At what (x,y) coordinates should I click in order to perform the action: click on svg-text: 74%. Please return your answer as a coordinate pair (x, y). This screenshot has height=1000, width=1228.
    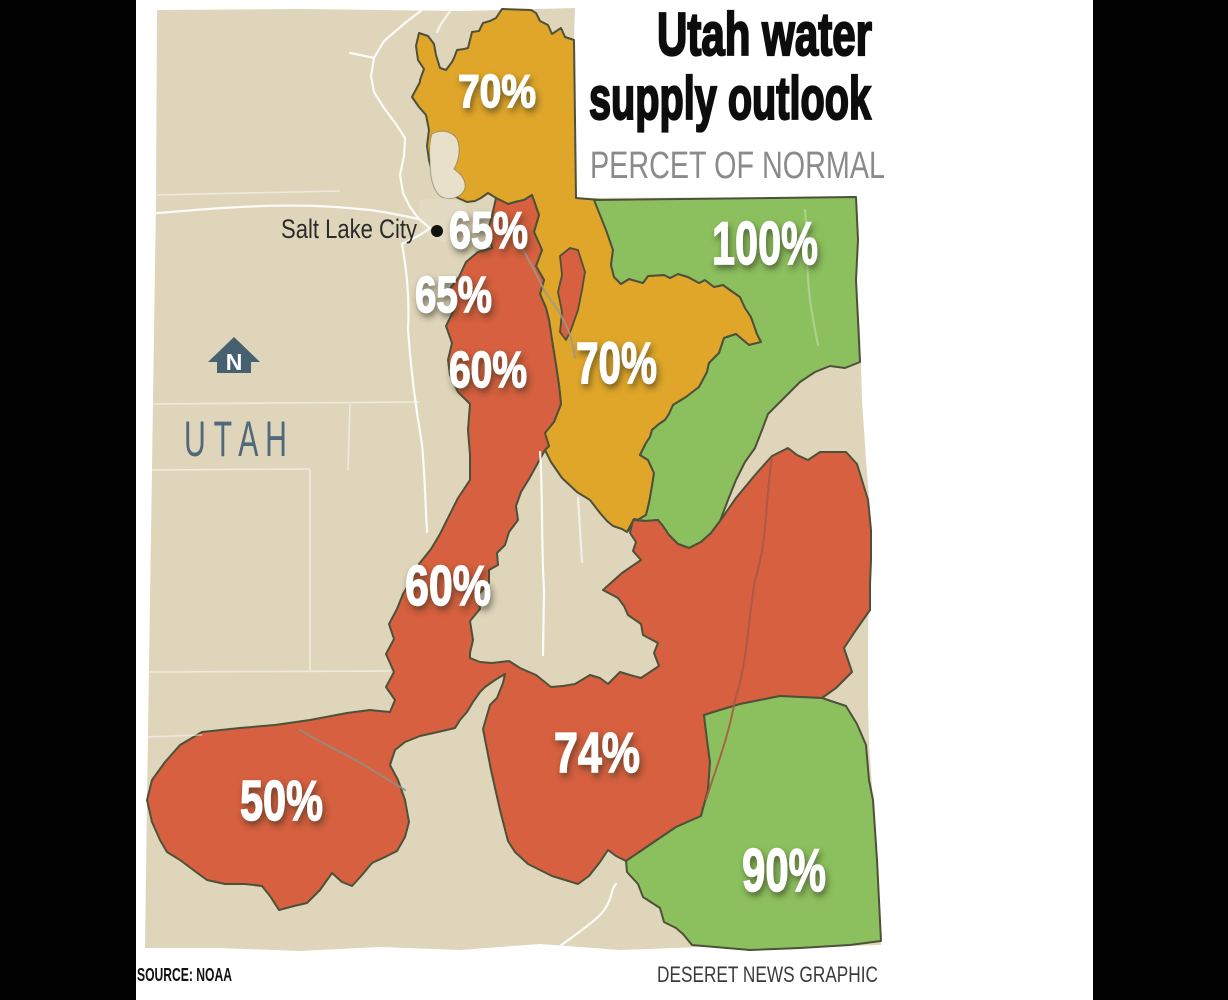
    Looking at the image, I should click on (597, 753).